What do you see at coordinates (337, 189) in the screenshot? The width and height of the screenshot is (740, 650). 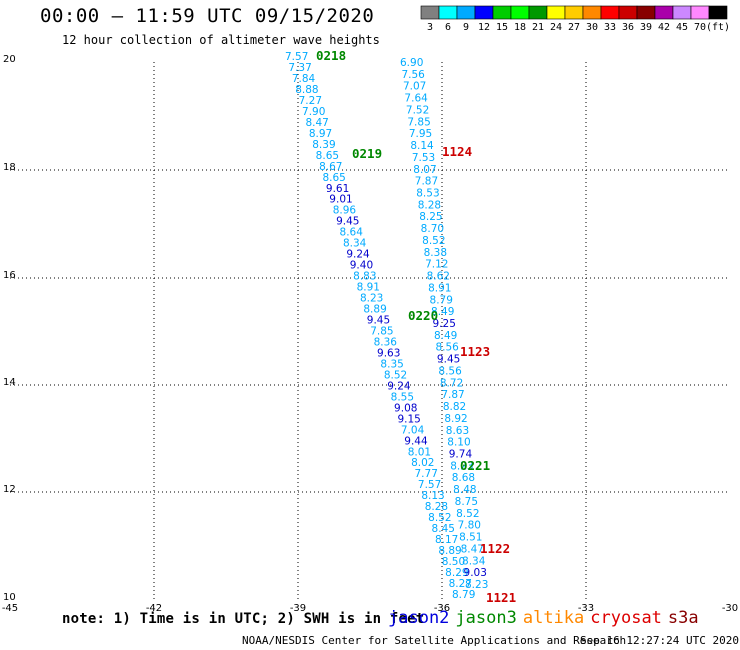 I see `swh-value: 9.61` at bounding box center [337, 189].